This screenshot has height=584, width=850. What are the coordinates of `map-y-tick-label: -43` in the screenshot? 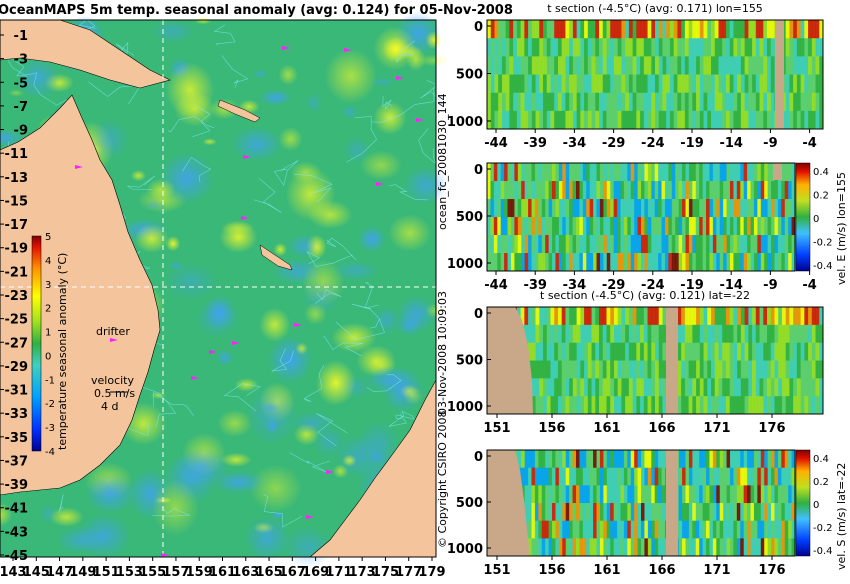 It's located at (17, 532).